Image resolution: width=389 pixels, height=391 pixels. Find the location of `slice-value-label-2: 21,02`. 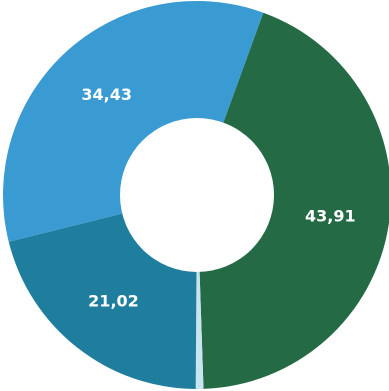

slice-value-label-2: 21,02 is located at coordinates (113, 301).